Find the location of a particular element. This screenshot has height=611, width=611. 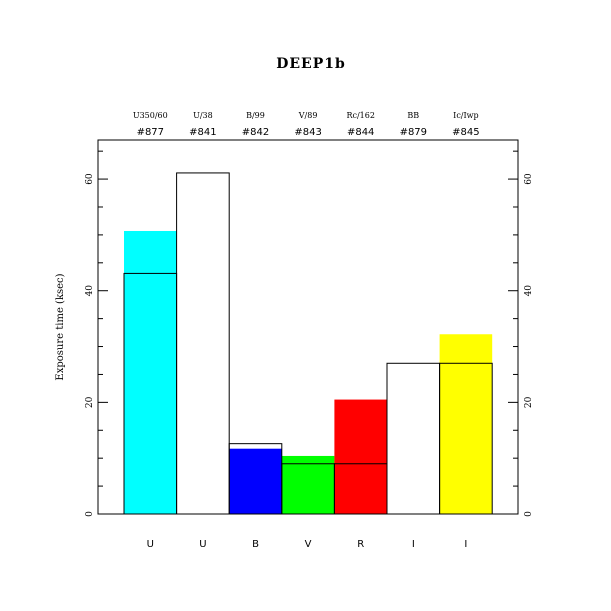

chart-title: DEEP1b is located at coordinates (311, 64).